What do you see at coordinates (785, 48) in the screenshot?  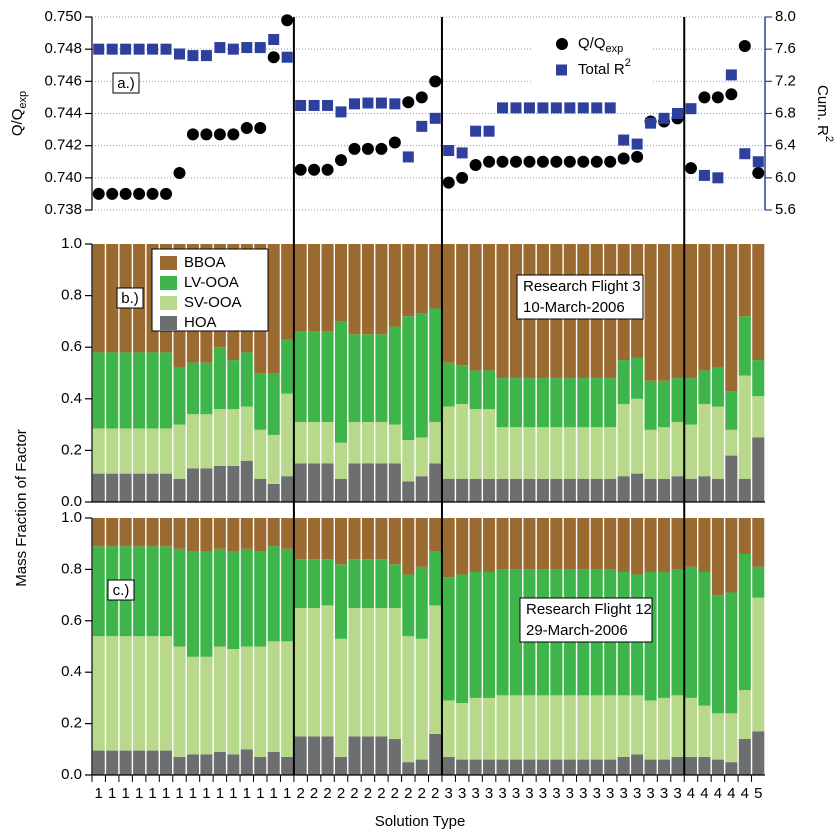 I see `y2-tick-label: 7.6` at bounding box center [785, 48].